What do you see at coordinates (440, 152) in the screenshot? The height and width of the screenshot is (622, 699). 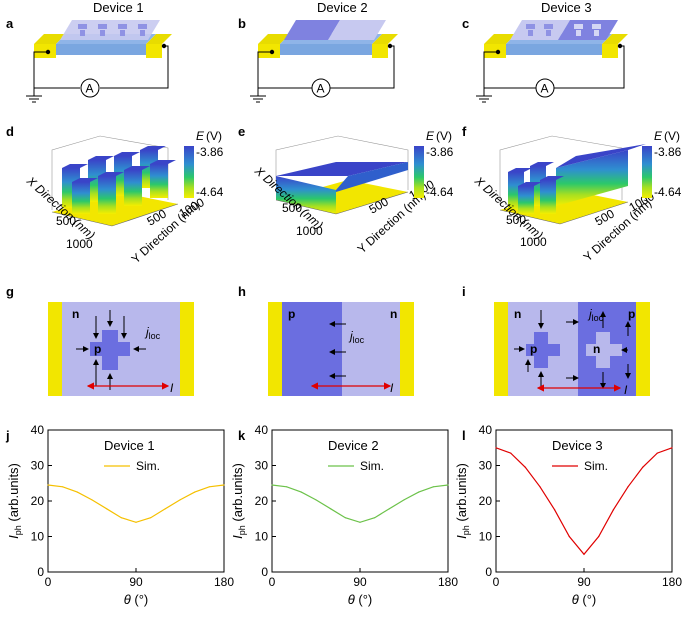 I see `colorbar-e-max: -3.86` at bounding box center [440, 152].